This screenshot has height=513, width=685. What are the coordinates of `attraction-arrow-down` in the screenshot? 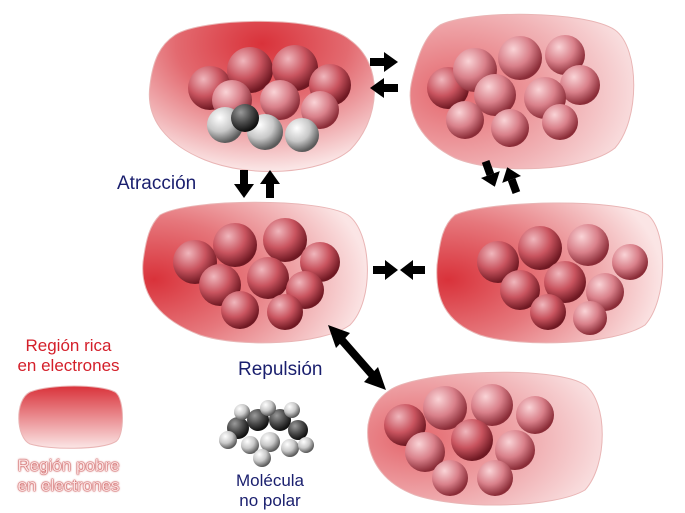 It's located at (244, 184).